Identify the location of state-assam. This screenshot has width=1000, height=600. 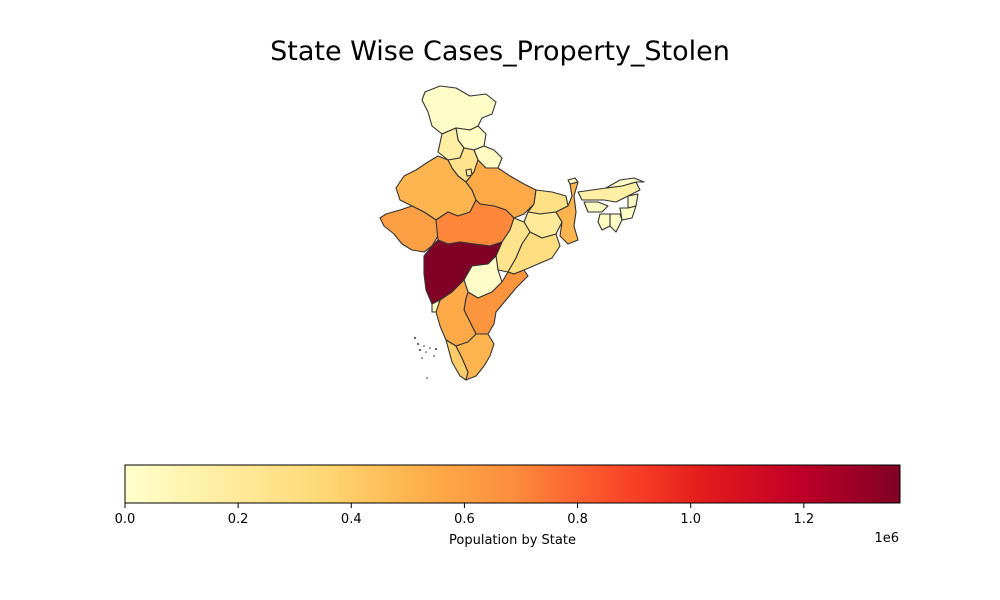
(609, 192).